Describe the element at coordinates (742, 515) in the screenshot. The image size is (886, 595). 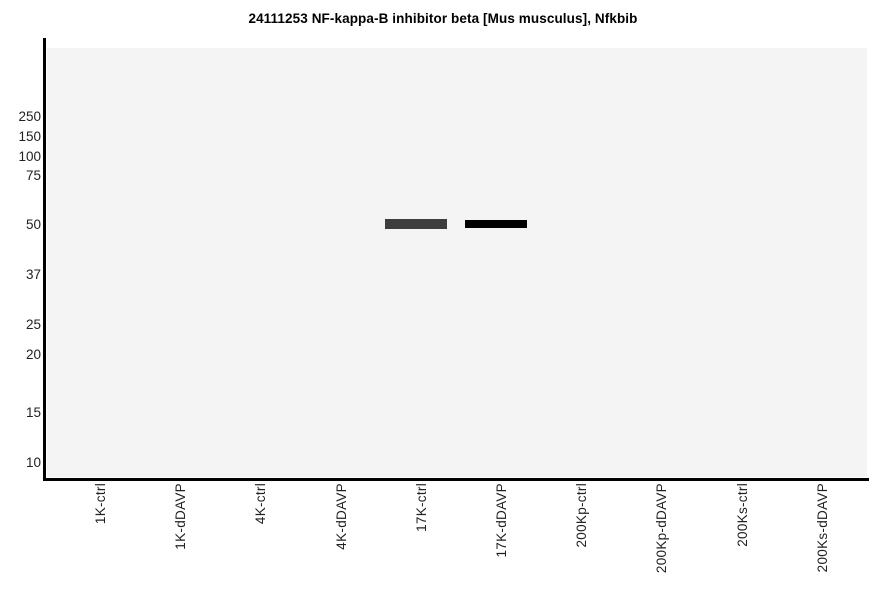
I see `lane-label-200Ks-ctrl: 200Ks-ctrl` at that location.